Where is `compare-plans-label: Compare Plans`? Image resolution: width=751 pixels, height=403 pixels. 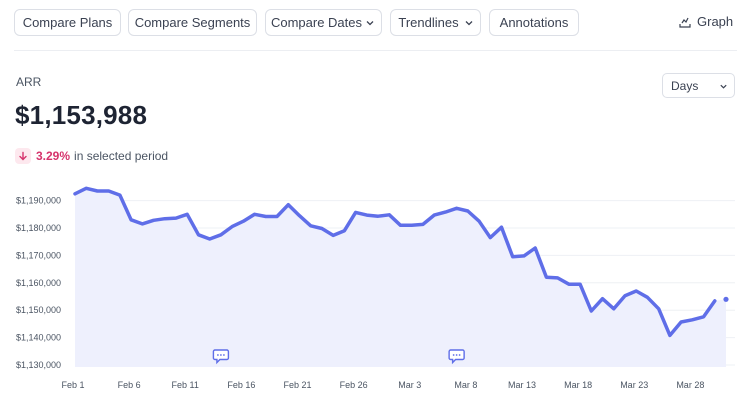
compare-plans-label: Compare Plans is located at coordinates (67, 22).